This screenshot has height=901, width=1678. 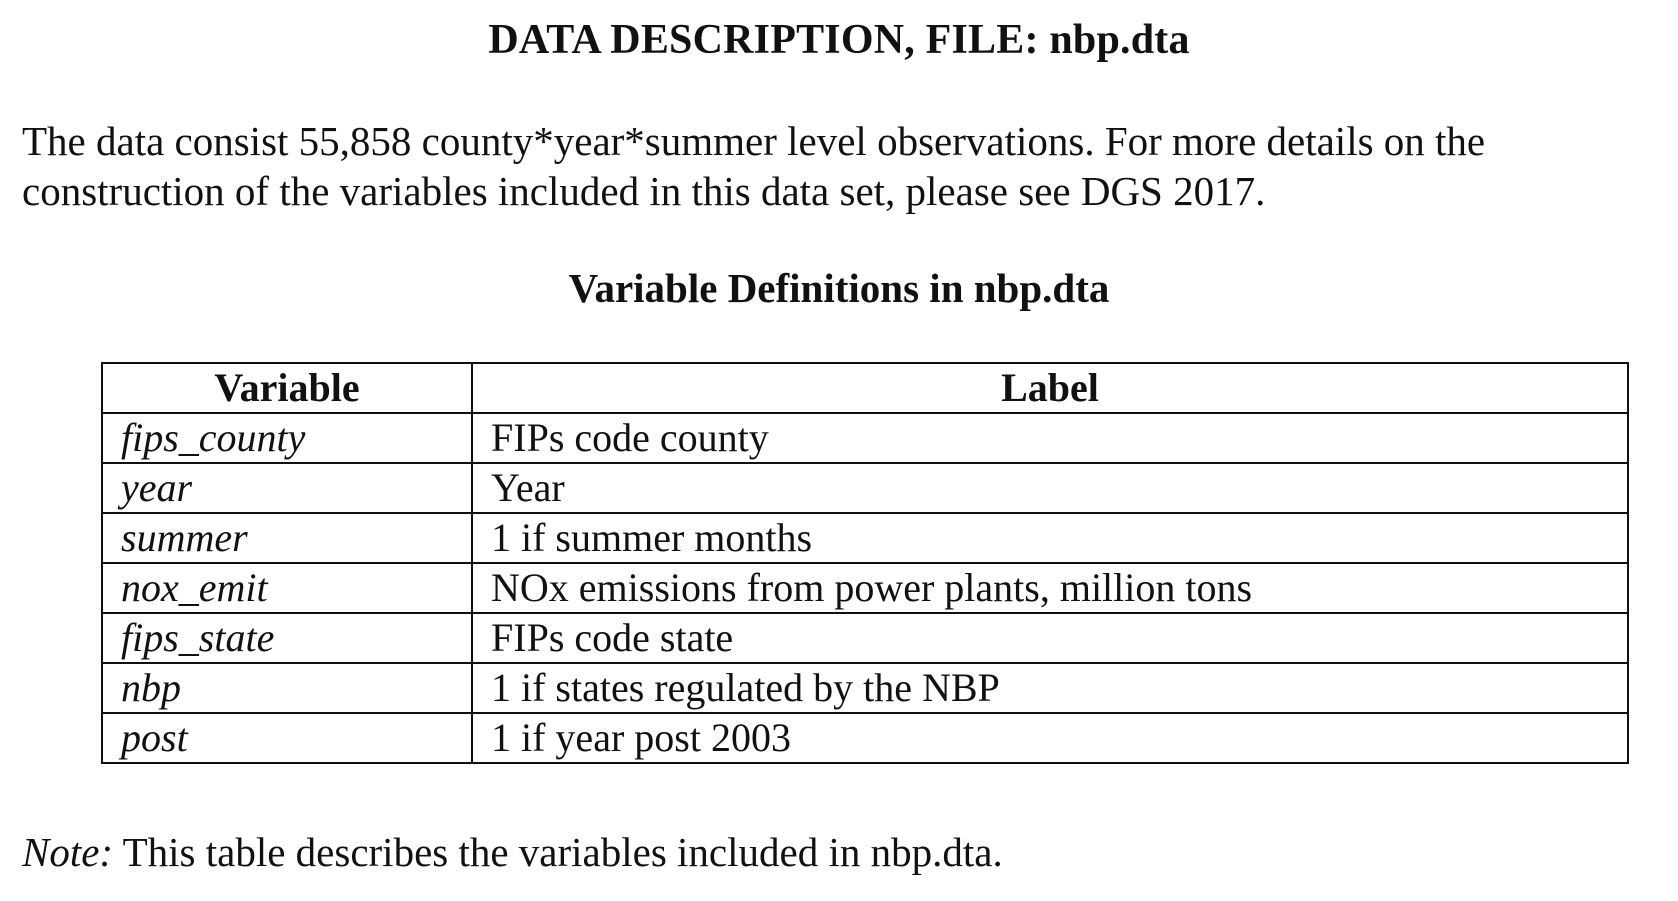 I want to click on table-row: fips_state FIPs code state, so click(x=865, y=638).